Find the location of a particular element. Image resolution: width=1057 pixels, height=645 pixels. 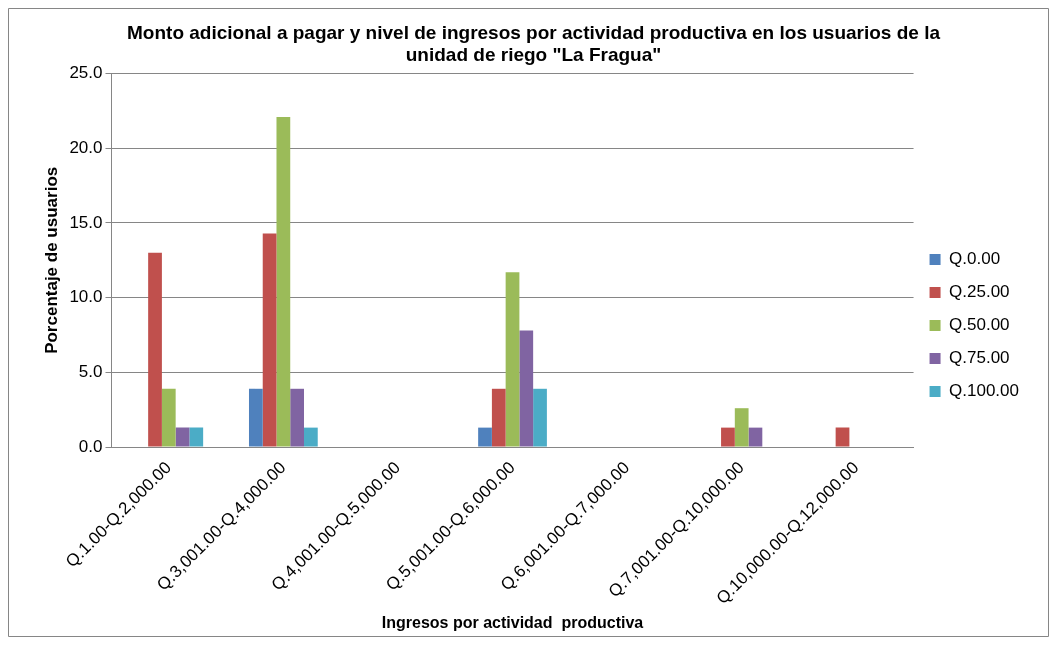

legend-label: Q.25.00 is located at coordinates (979, 292).